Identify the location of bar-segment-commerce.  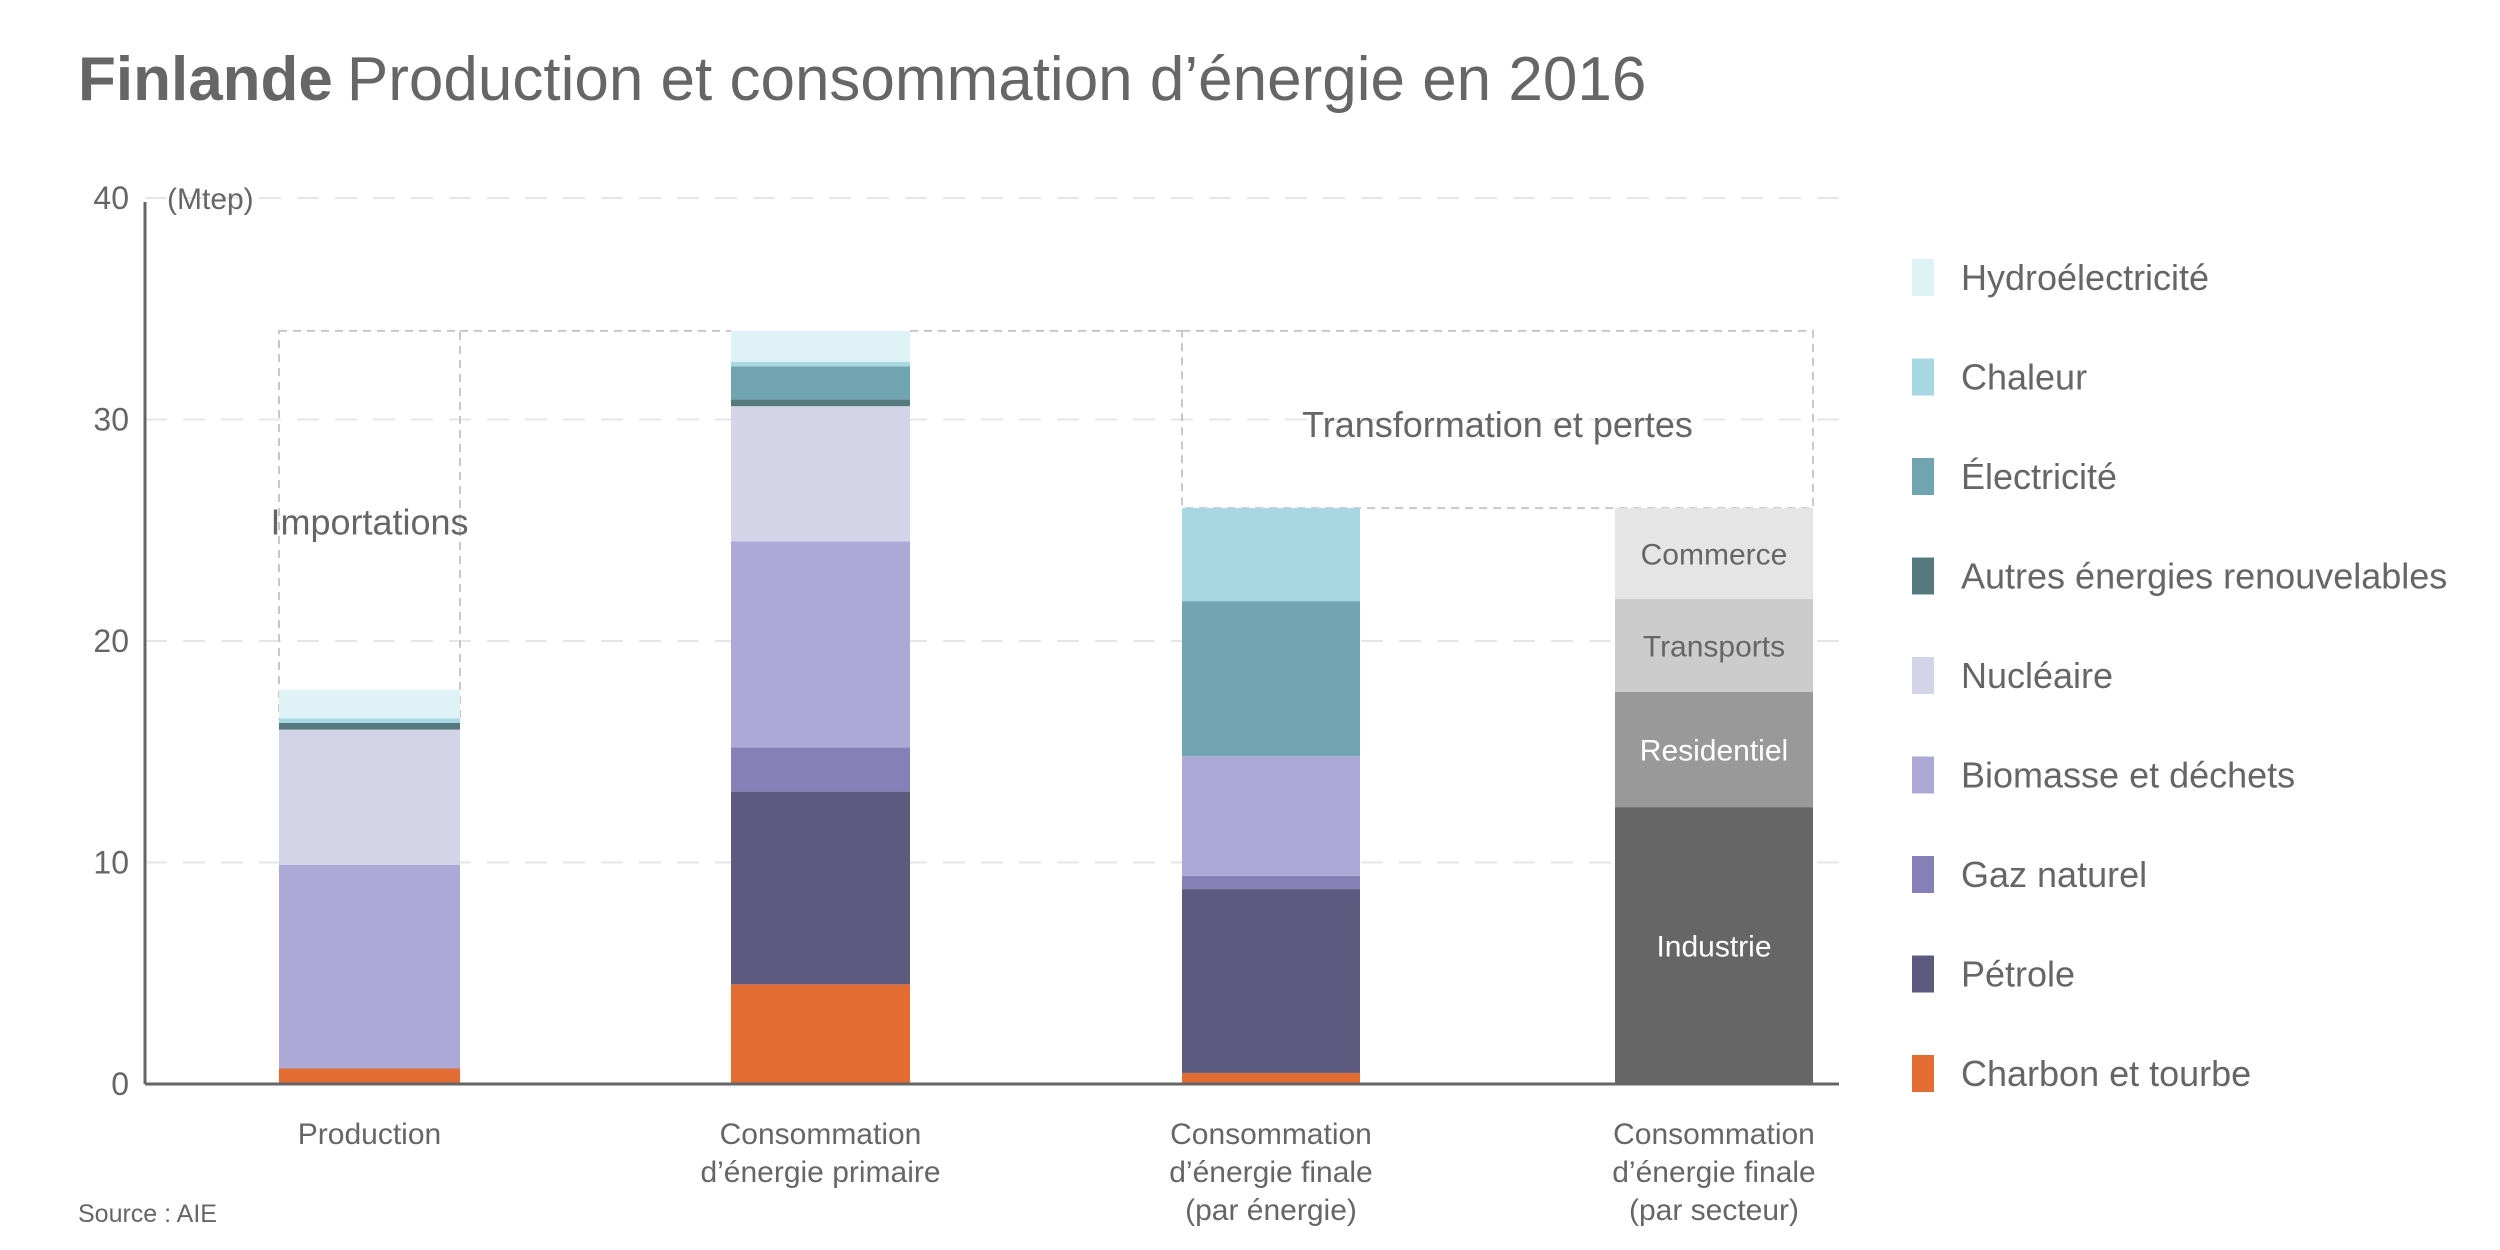
(1714, 553).